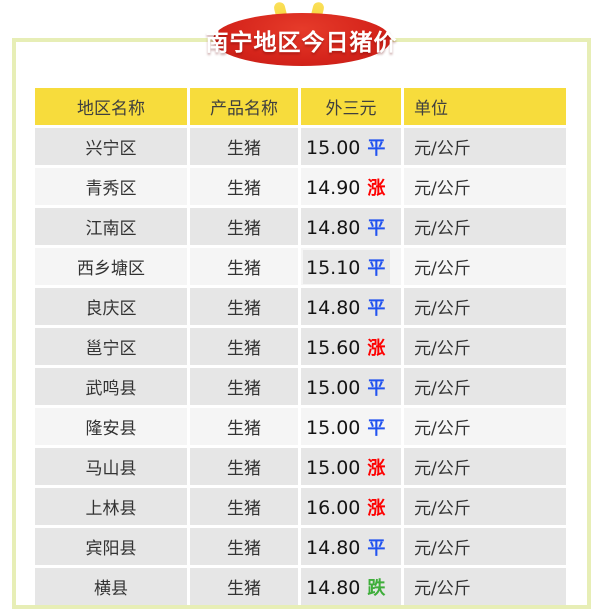  What do you see at coordinates (111, 226) in the screenshot?
I see `region-cell: 江南区` at bounding box center [111, 226].